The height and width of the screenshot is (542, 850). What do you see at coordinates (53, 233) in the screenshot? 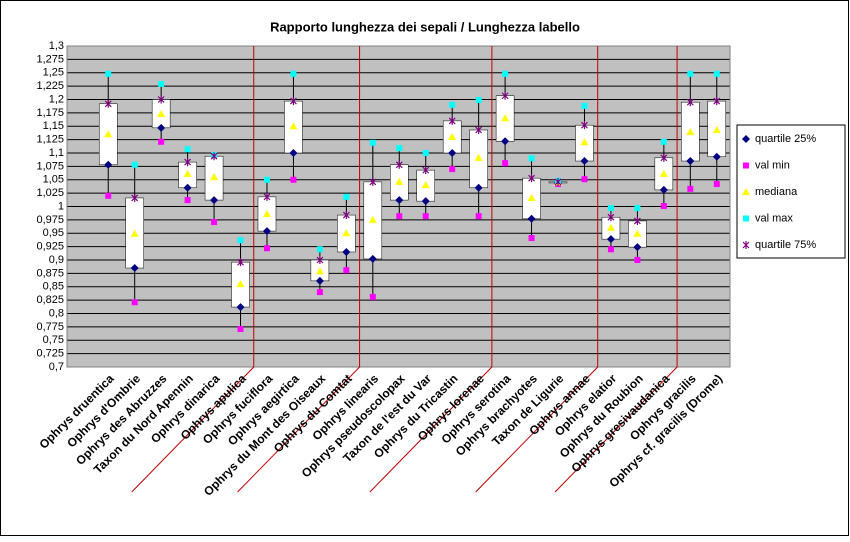
I see `y-tick-label: 0,95` at bounding box center [53, 233].